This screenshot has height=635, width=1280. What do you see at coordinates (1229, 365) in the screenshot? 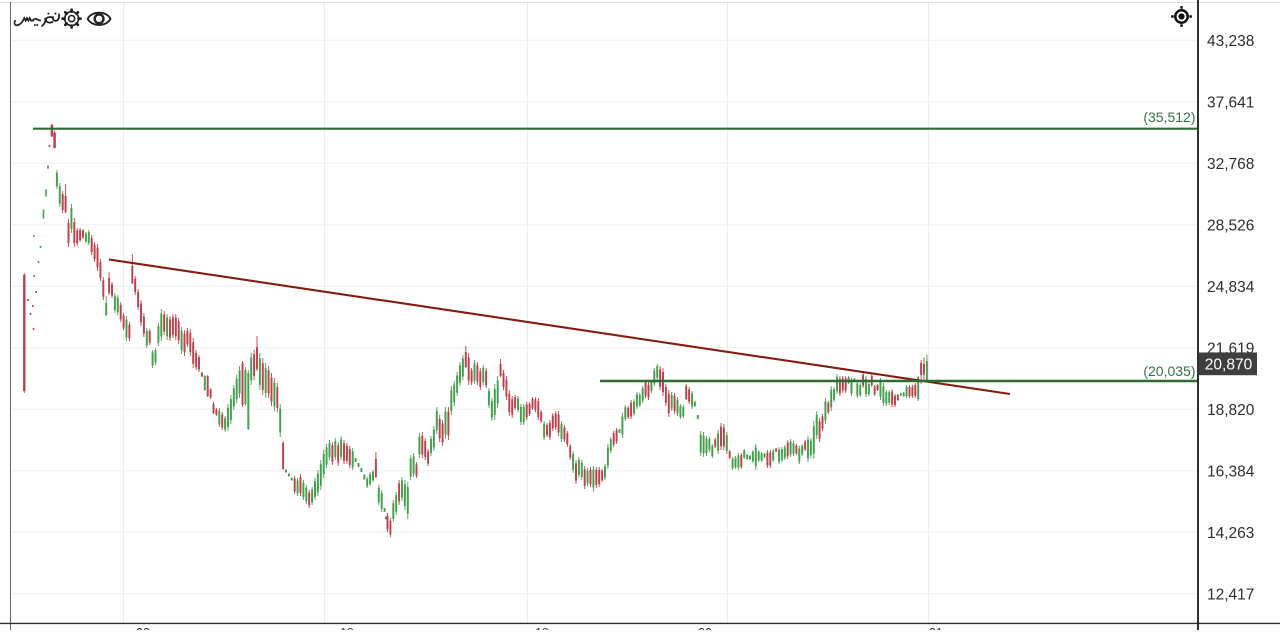
I see `svg-text: 20,870` at bounding box center [1229, 365].